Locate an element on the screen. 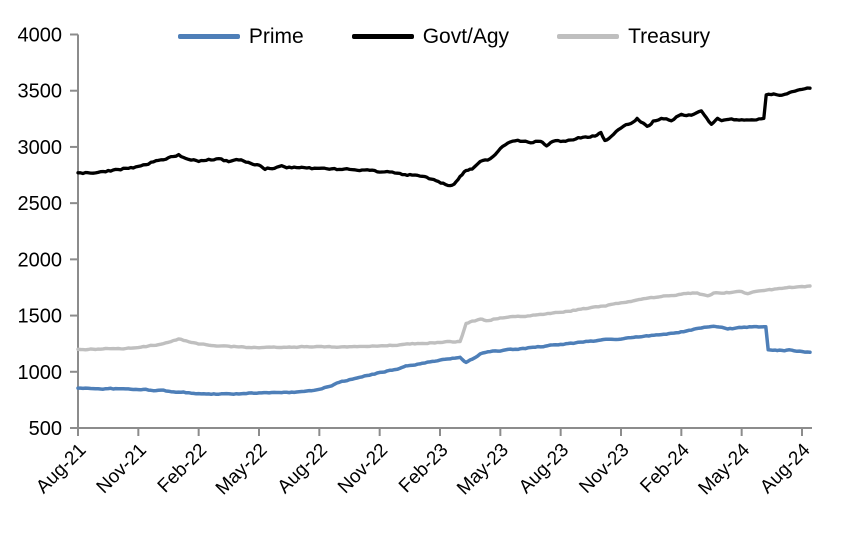 The height and width of the screenshot is (538, 852). legend-label-treasury: Treasury is located at coordinates (669, 36).